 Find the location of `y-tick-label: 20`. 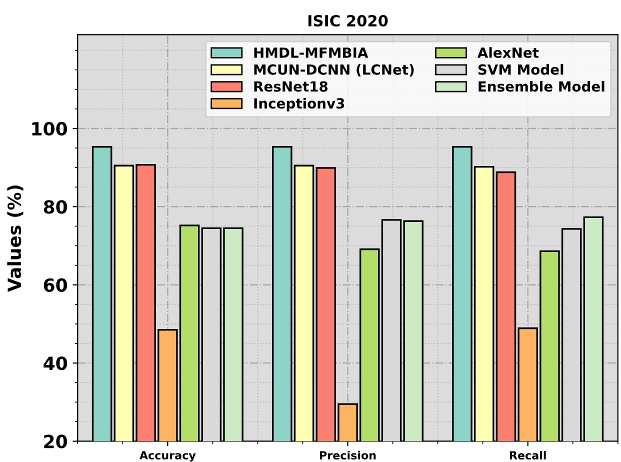

y-tick-label: 20 is located at coordinates (56, 441).